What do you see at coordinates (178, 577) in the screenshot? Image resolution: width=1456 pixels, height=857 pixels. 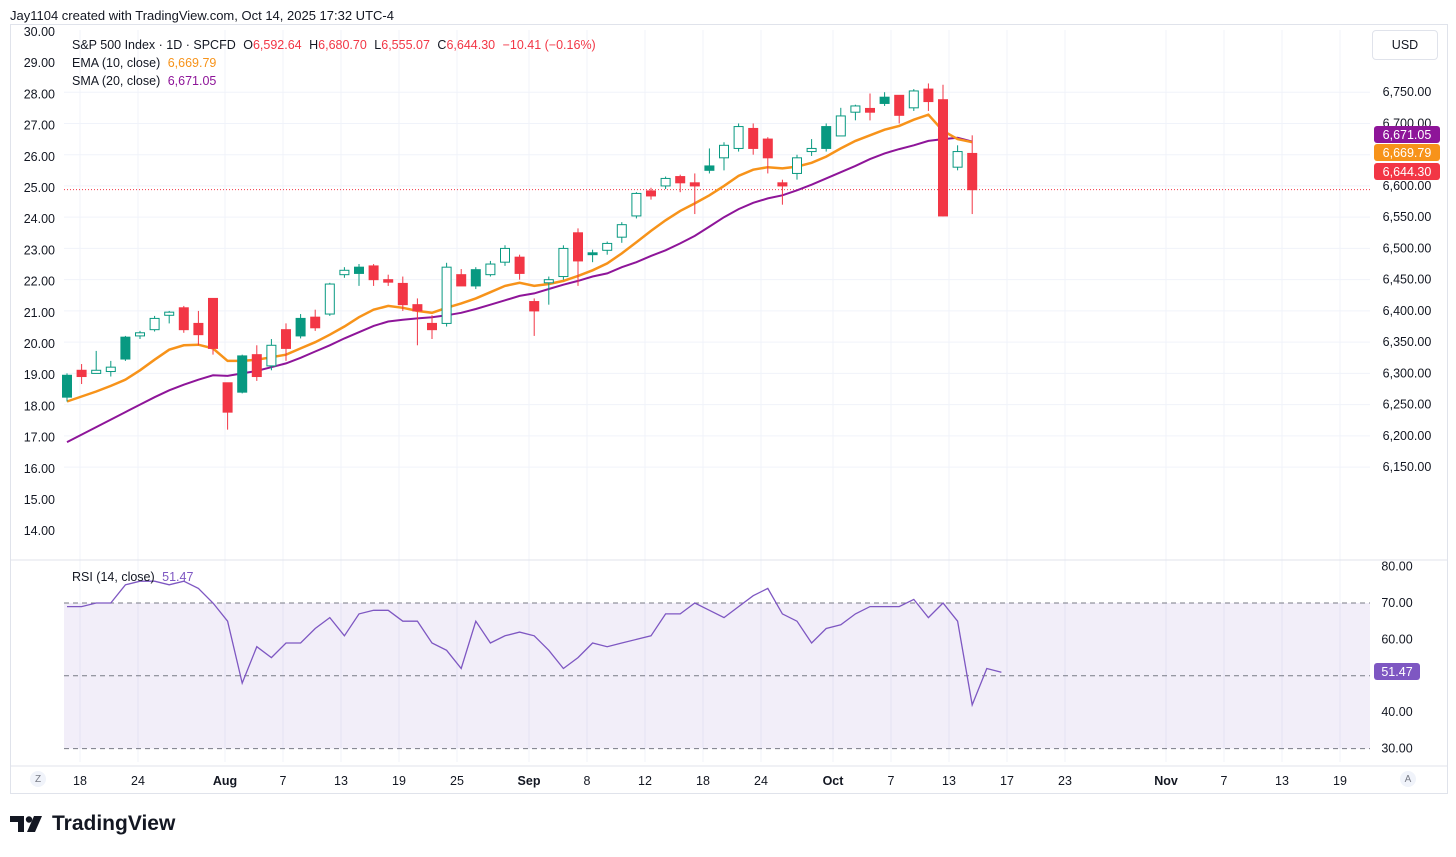 I see `rsi-value: 51.47` at bounding box center [178, 577].